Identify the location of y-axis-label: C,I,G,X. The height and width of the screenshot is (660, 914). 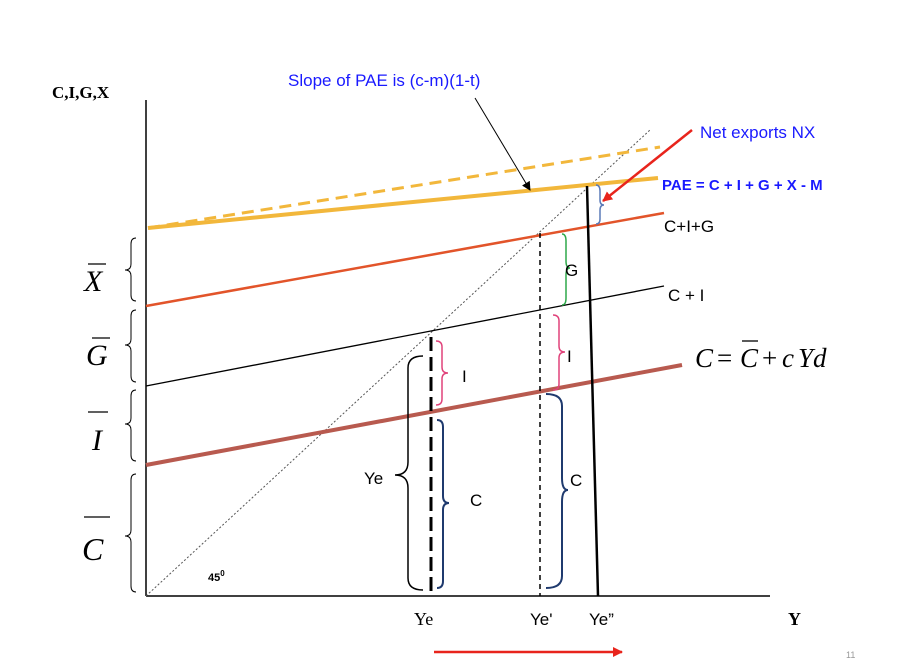
(81, 92).